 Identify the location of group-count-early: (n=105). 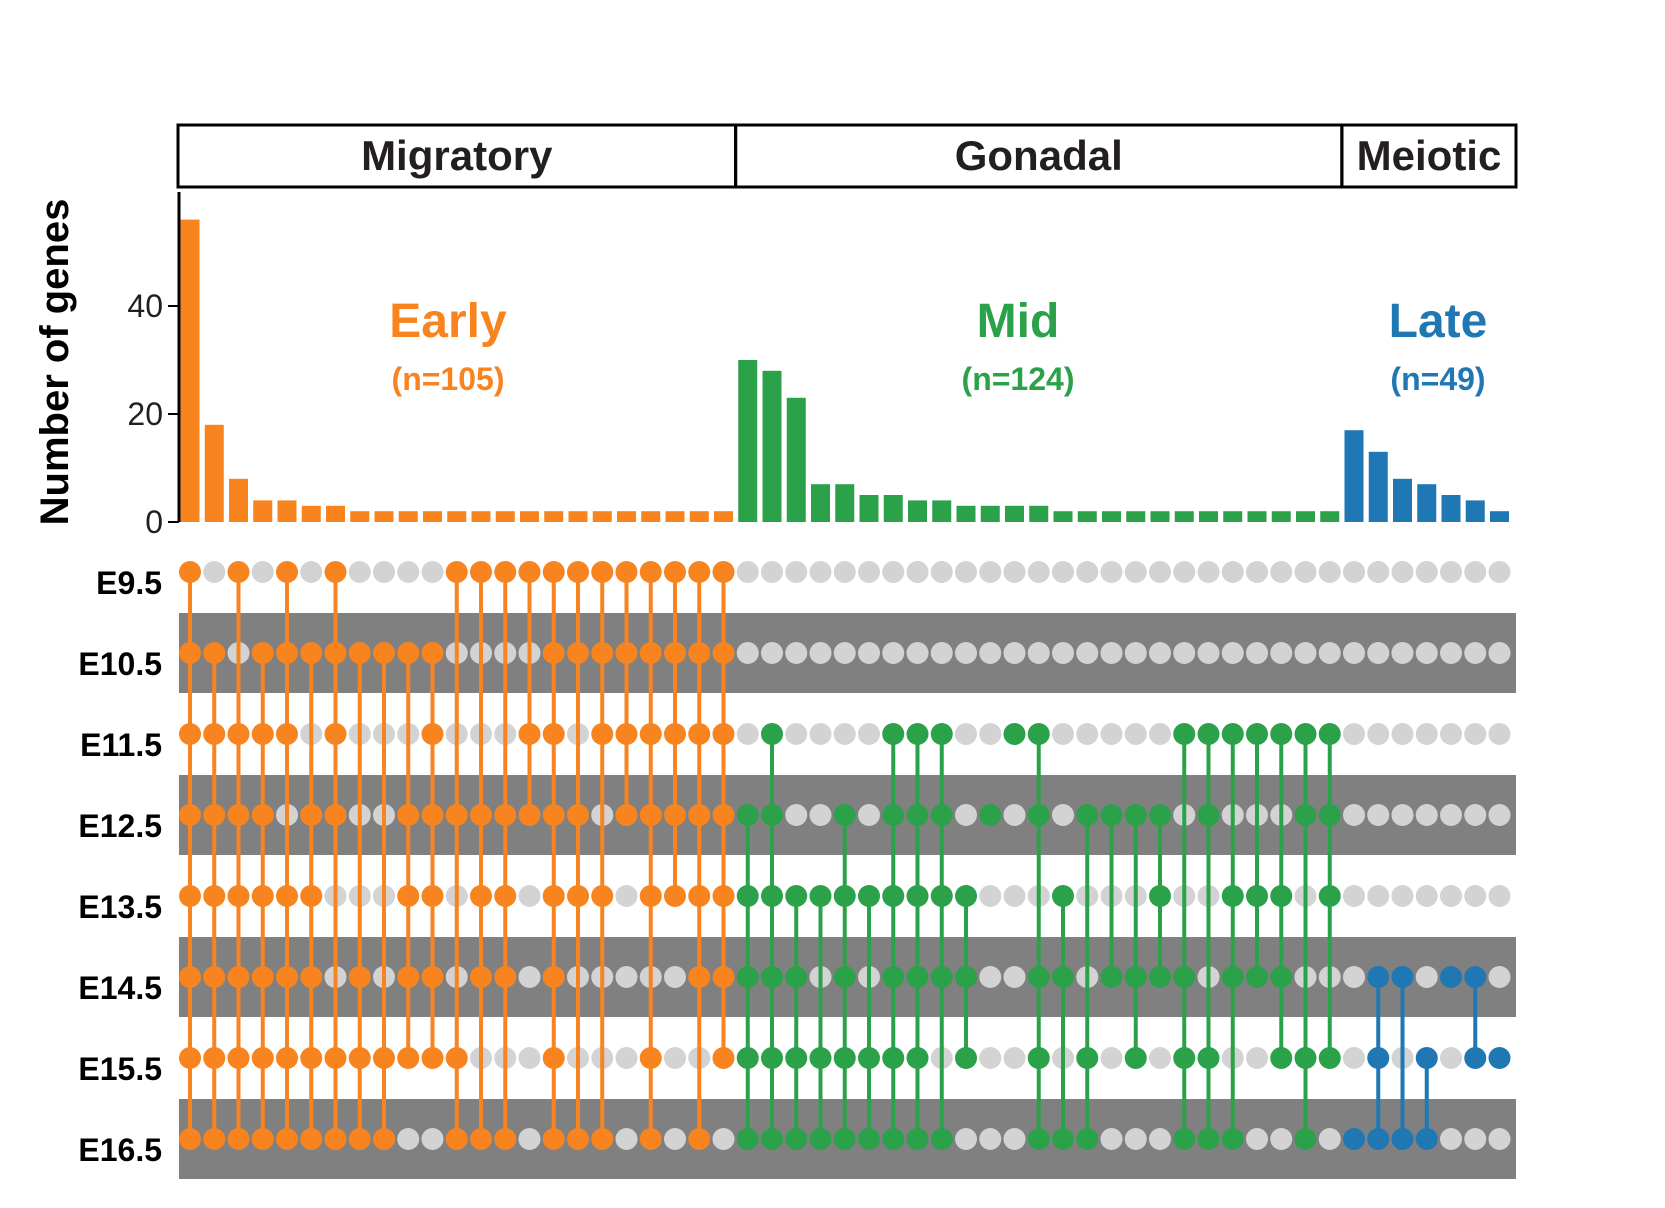
(448, 379).